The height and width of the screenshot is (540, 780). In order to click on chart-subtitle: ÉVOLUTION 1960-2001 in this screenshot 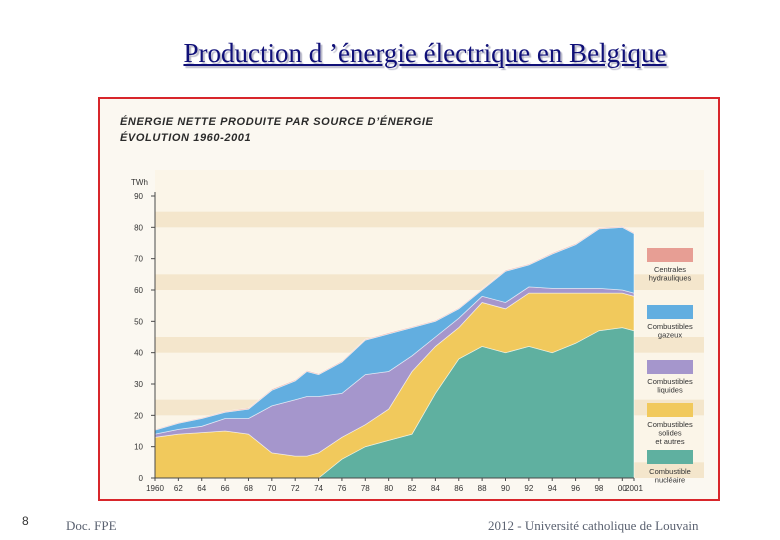, I will do `click(186, 138)`.